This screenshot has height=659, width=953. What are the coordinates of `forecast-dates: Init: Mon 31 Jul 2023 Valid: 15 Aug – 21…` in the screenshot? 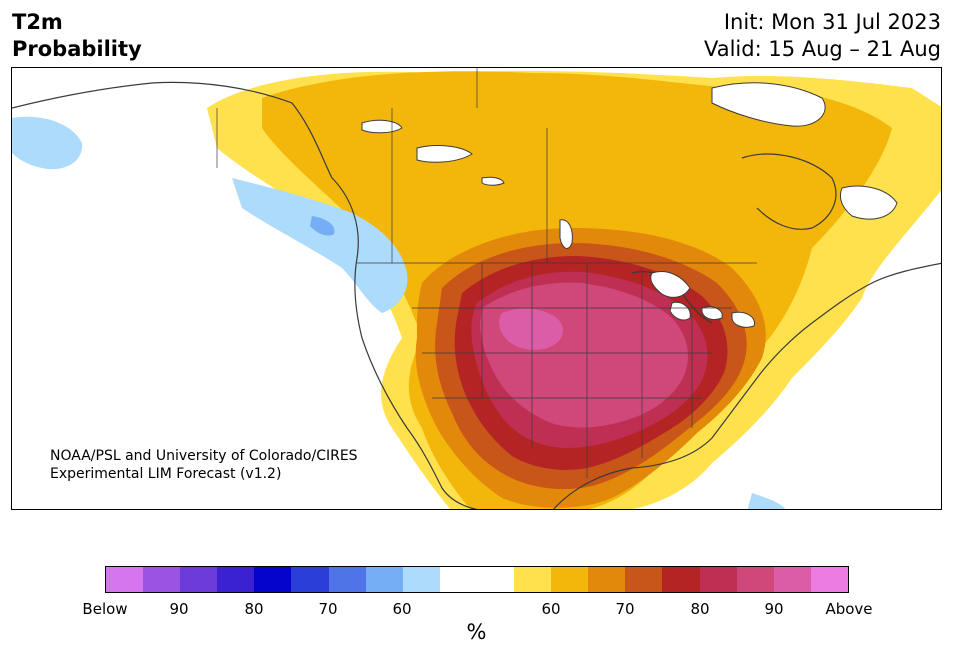 It's located at (822, 36).